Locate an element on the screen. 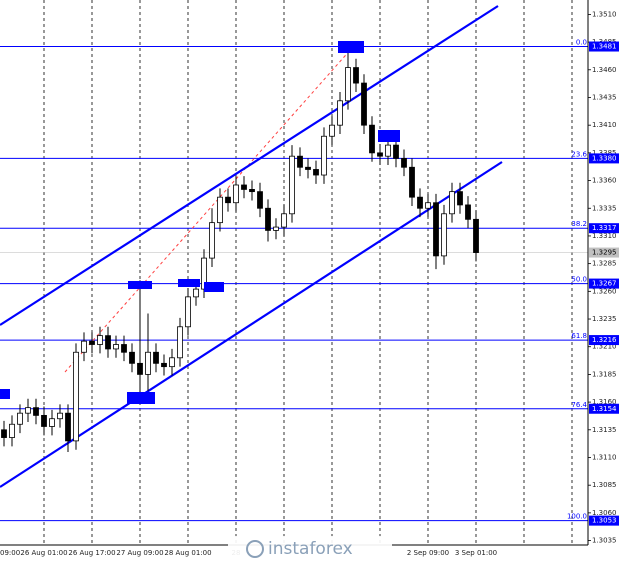 Image resolution: width=620 pixels, height=563 pixels. fib-ratio-label: 38.2 is located at coordinates (579, 224).